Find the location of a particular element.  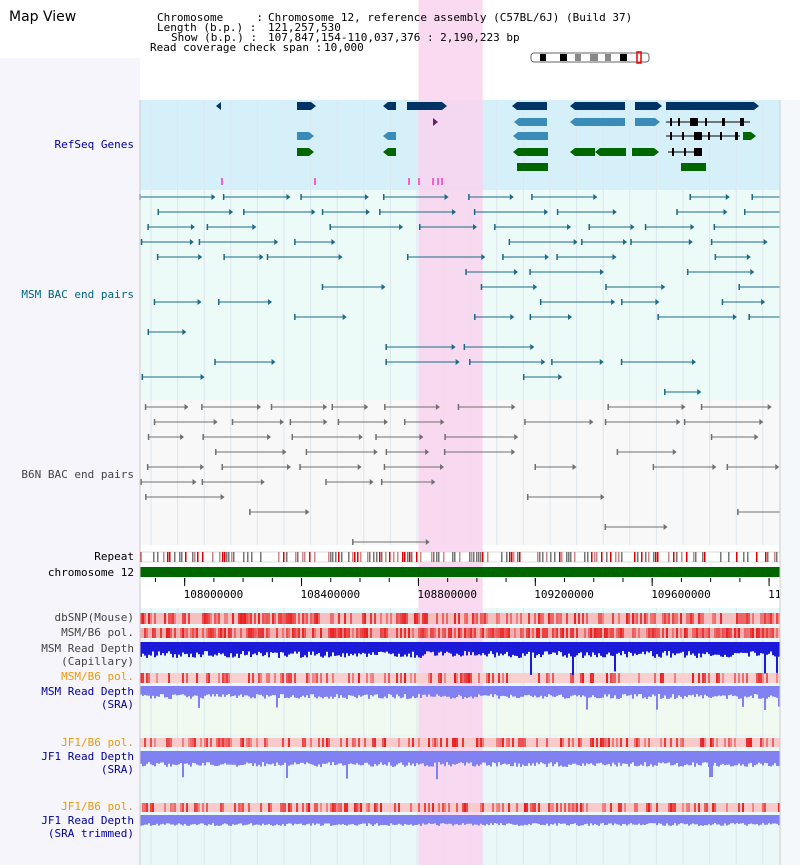

gene-block is located at coordinates (693, 167).